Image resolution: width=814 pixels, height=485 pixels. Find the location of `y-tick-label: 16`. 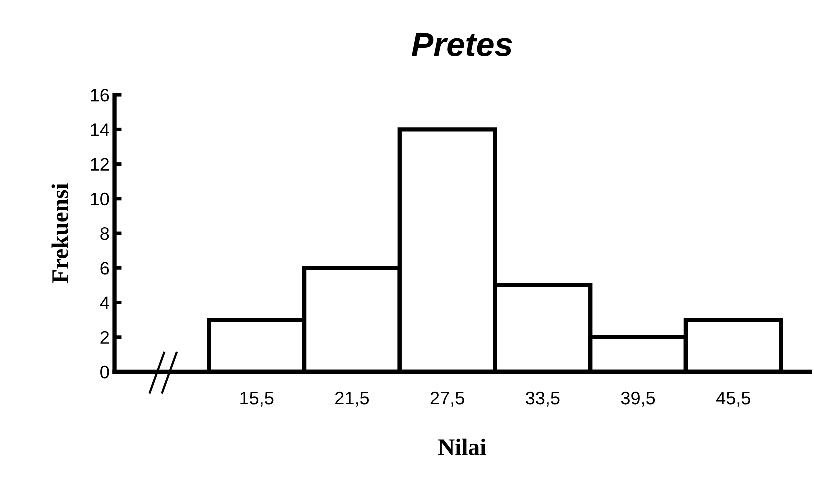

y-tick-label: 16 is located at coordinates (100, 95).